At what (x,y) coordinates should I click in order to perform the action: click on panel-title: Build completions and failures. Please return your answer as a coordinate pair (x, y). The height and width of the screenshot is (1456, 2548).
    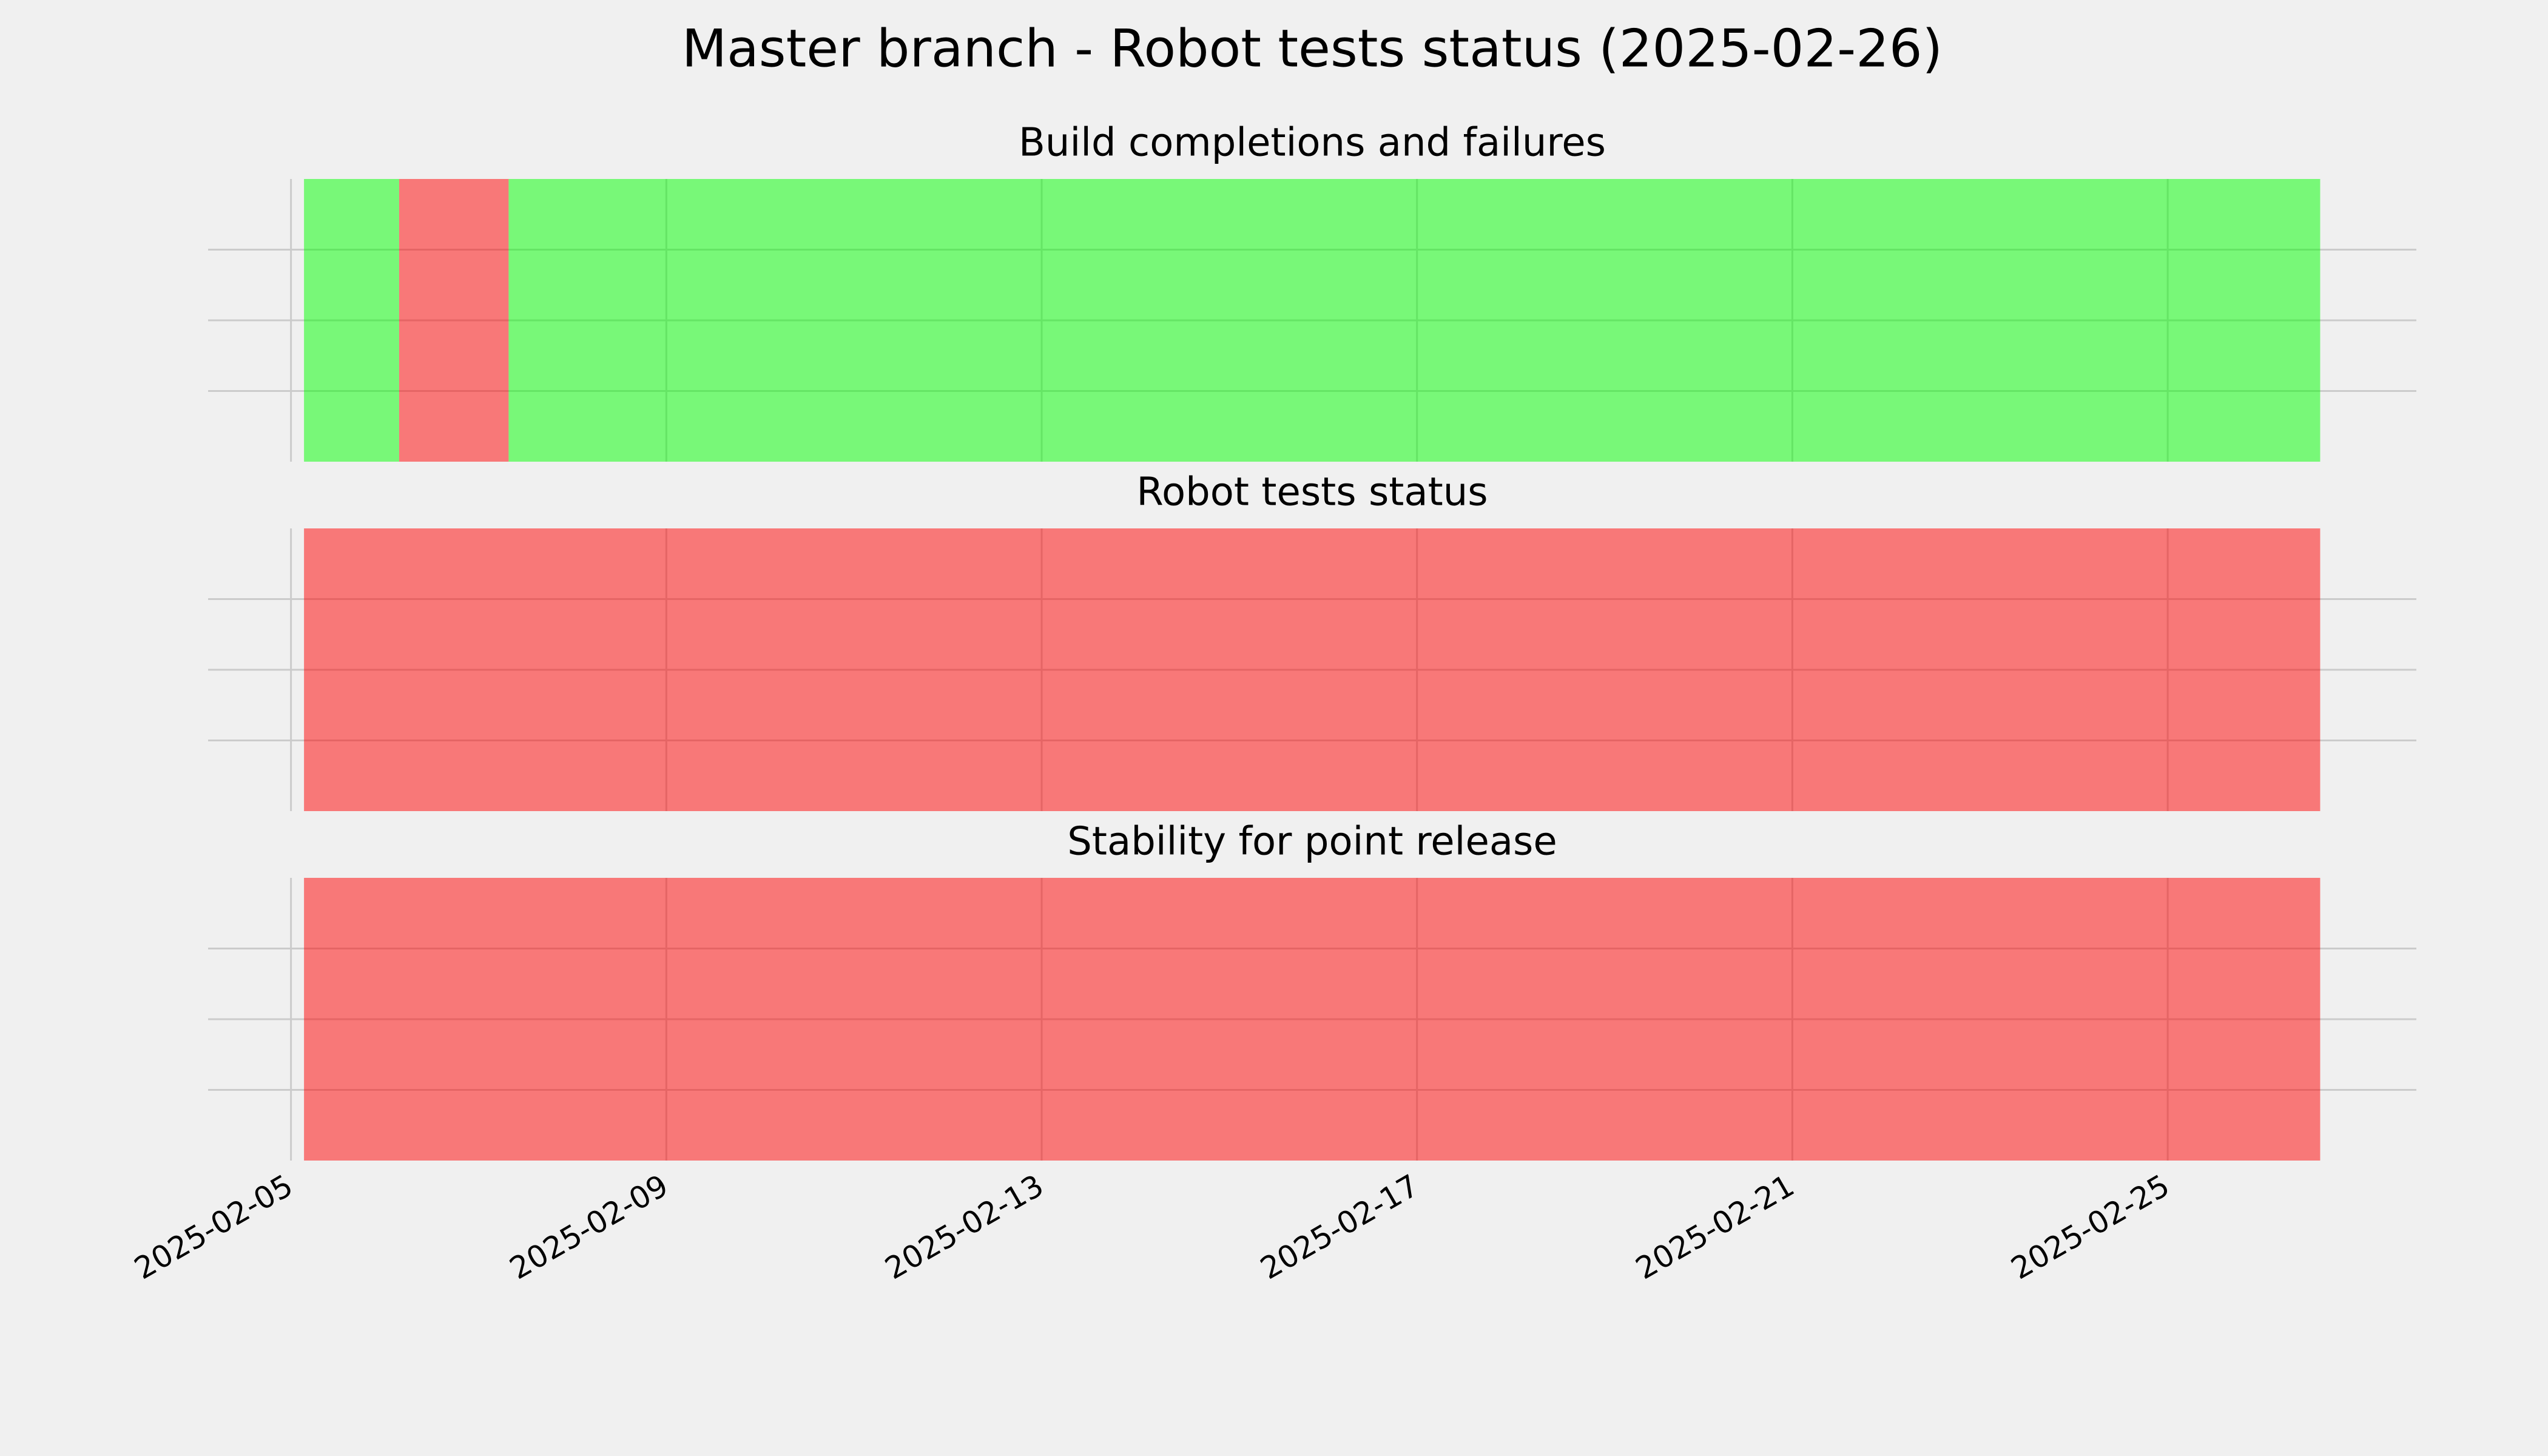
    Looking at the image, I should click on (1312, 143).